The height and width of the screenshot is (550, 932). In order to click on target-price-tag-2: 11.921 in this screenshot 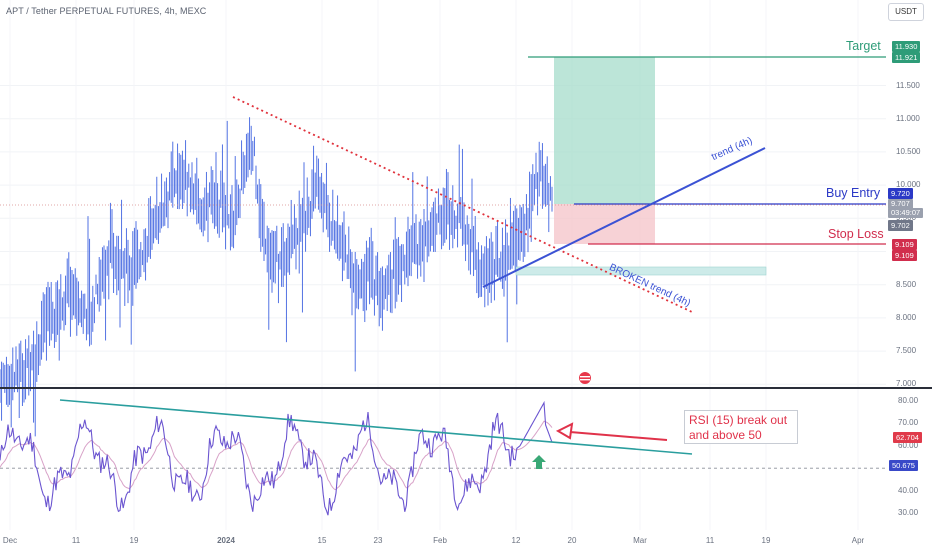, I will do `click(906, 57)`.